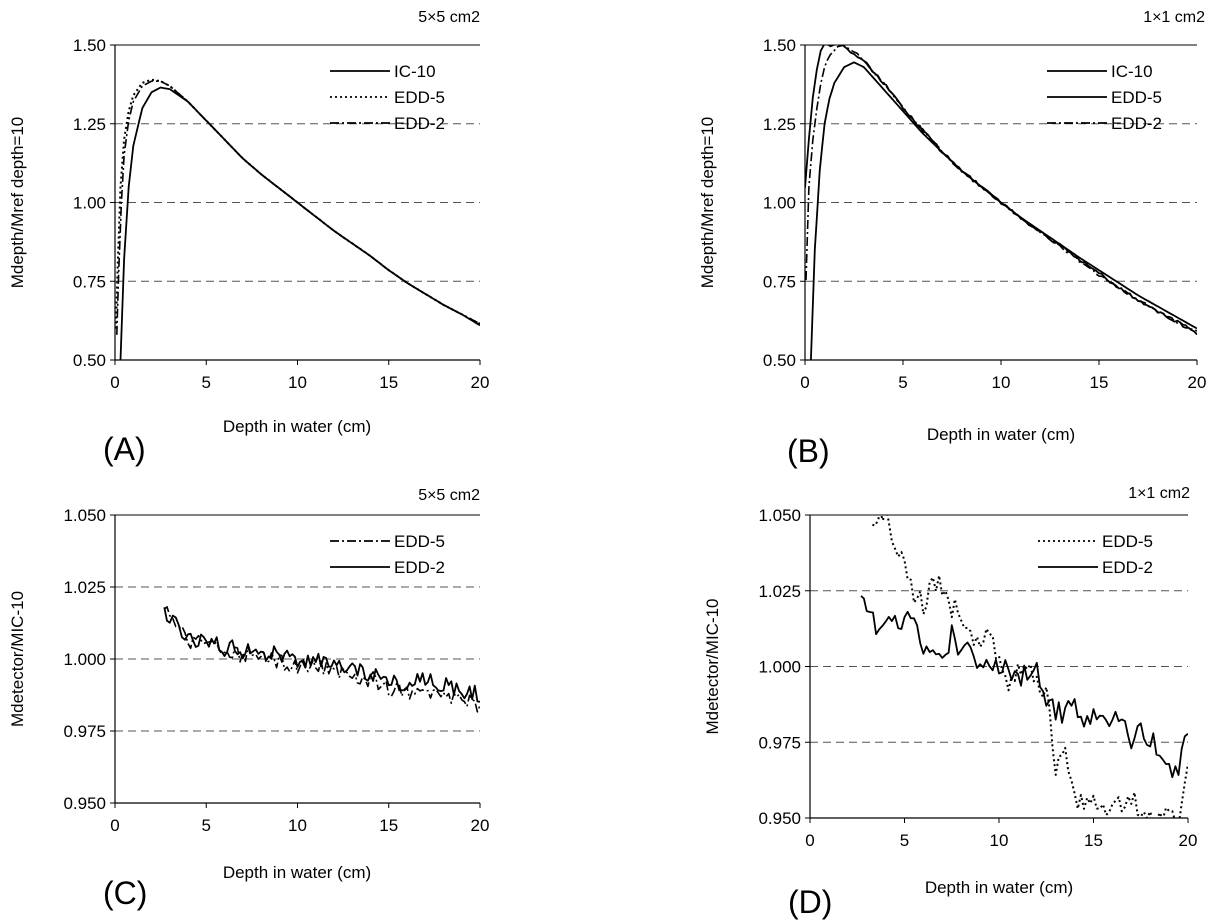  What do you see at coordinates (808, 451) in the screenshot?
I see `panel-label: (B)` at bounding box center [808, 451].